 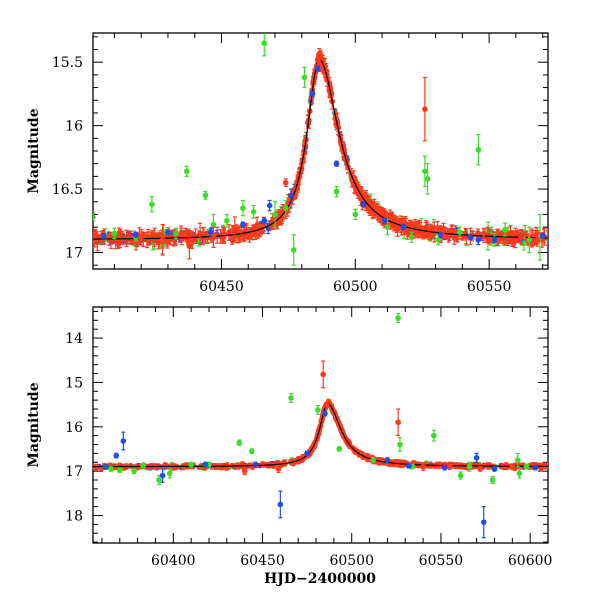 I want to click on y-tick-label: 15, so click(x=74, y=383).